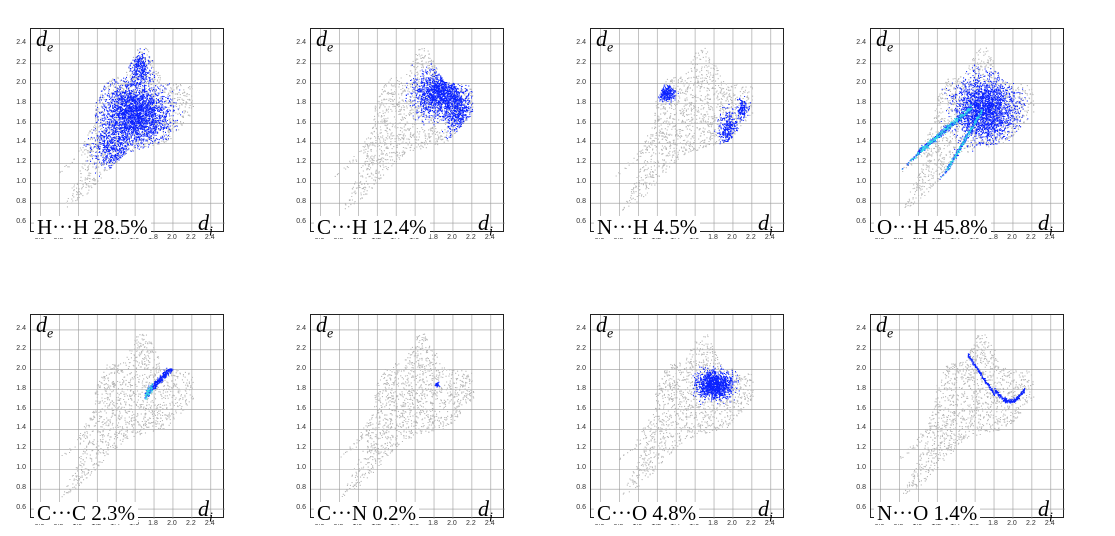  I want to click on contact-percentage-label: C···O 4.8%, so click(647, 513).